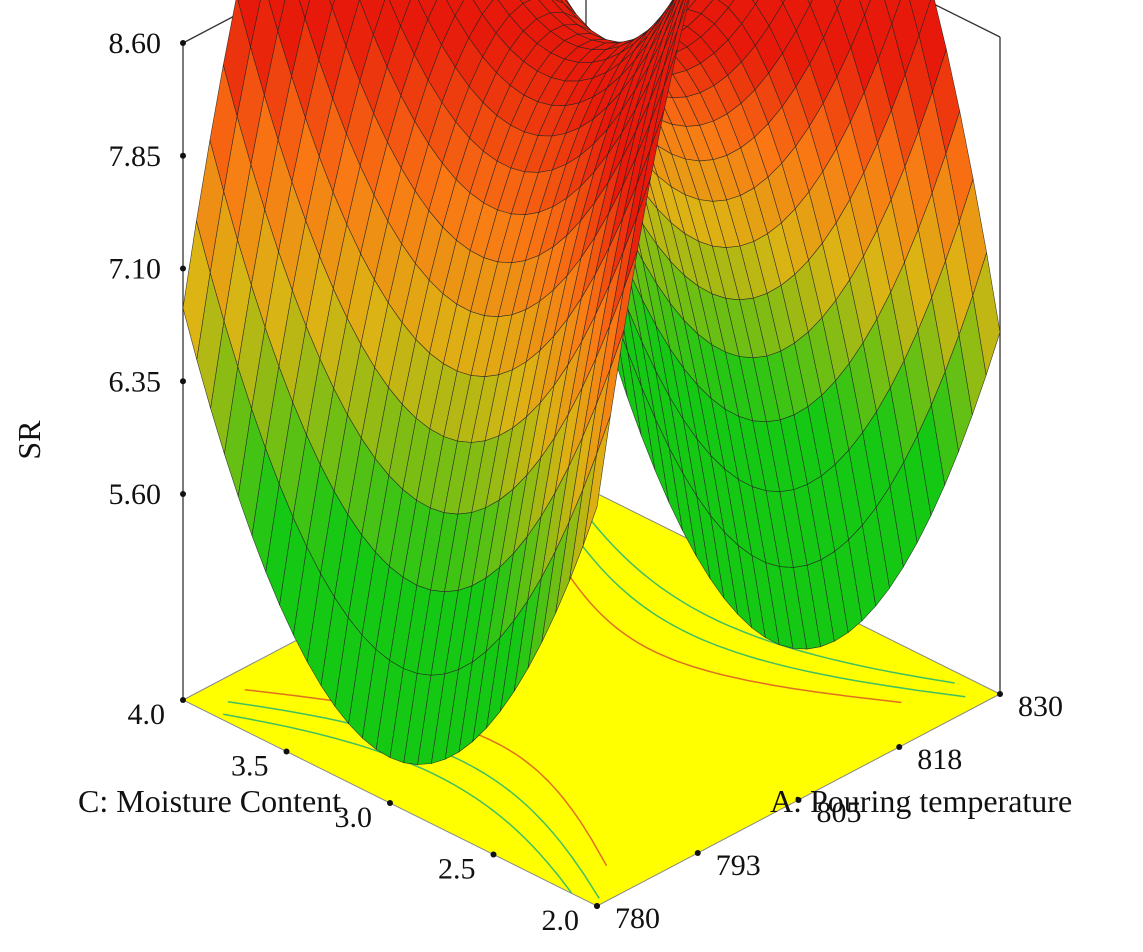 This screenshot has width=1143, height=952. I want to click on y-tick-label: 3.5, so click(250, 766).